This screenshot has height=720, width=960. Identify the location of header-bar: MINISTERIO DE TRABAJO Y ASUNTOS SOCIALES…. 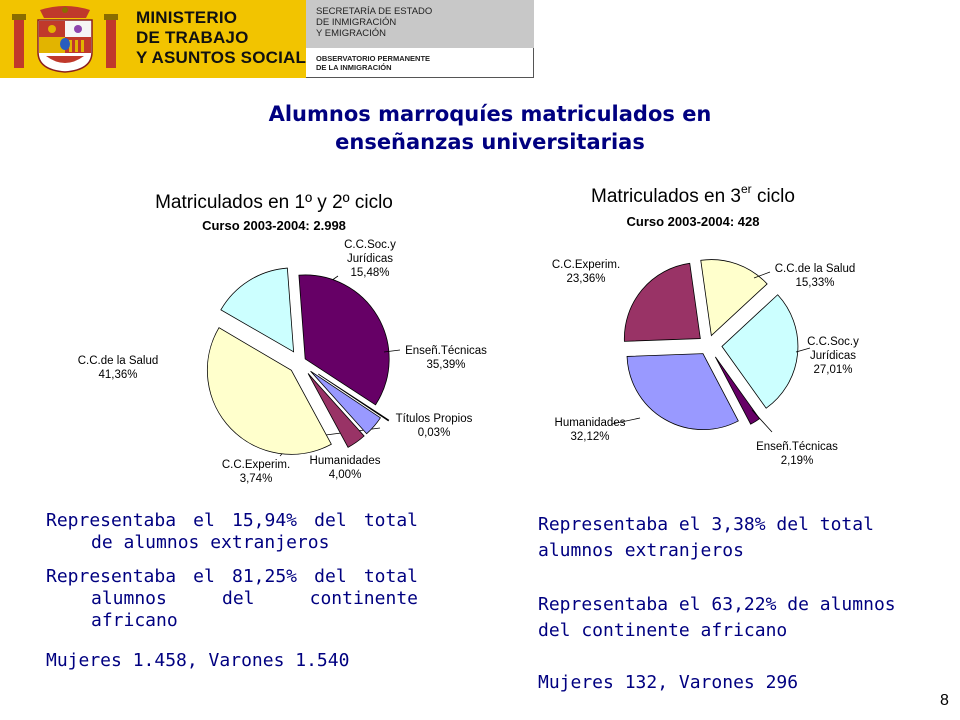
(480, 39).